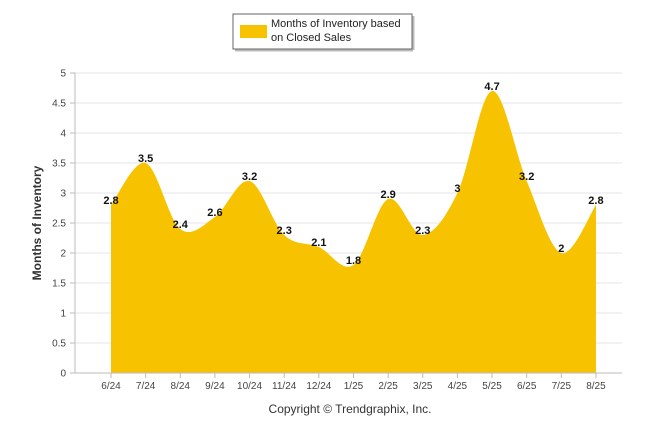 The image size is (646, 434). I want to click on y-tick-label: 0.5, so click(59, 344).